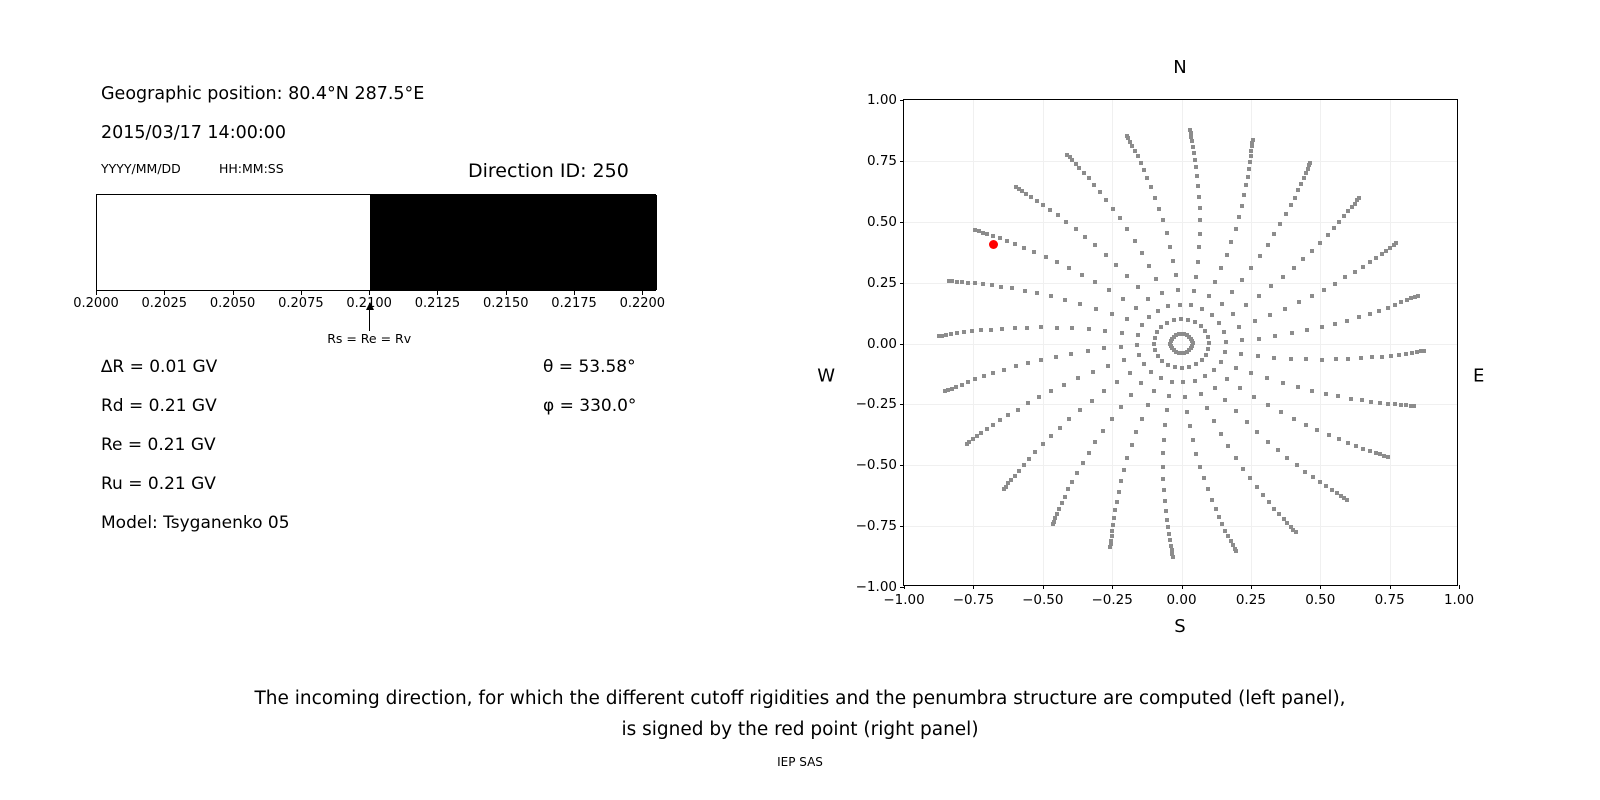  I want to click on compass-label-south: S, so click(1180, 626).